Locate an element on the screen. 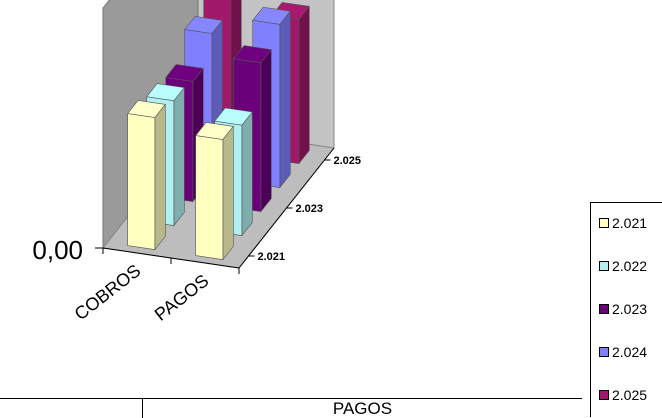 Image resolution: width=662 pixels, height=418 pixels. legend-label: 2.024 is located at coordinates (630, 352).